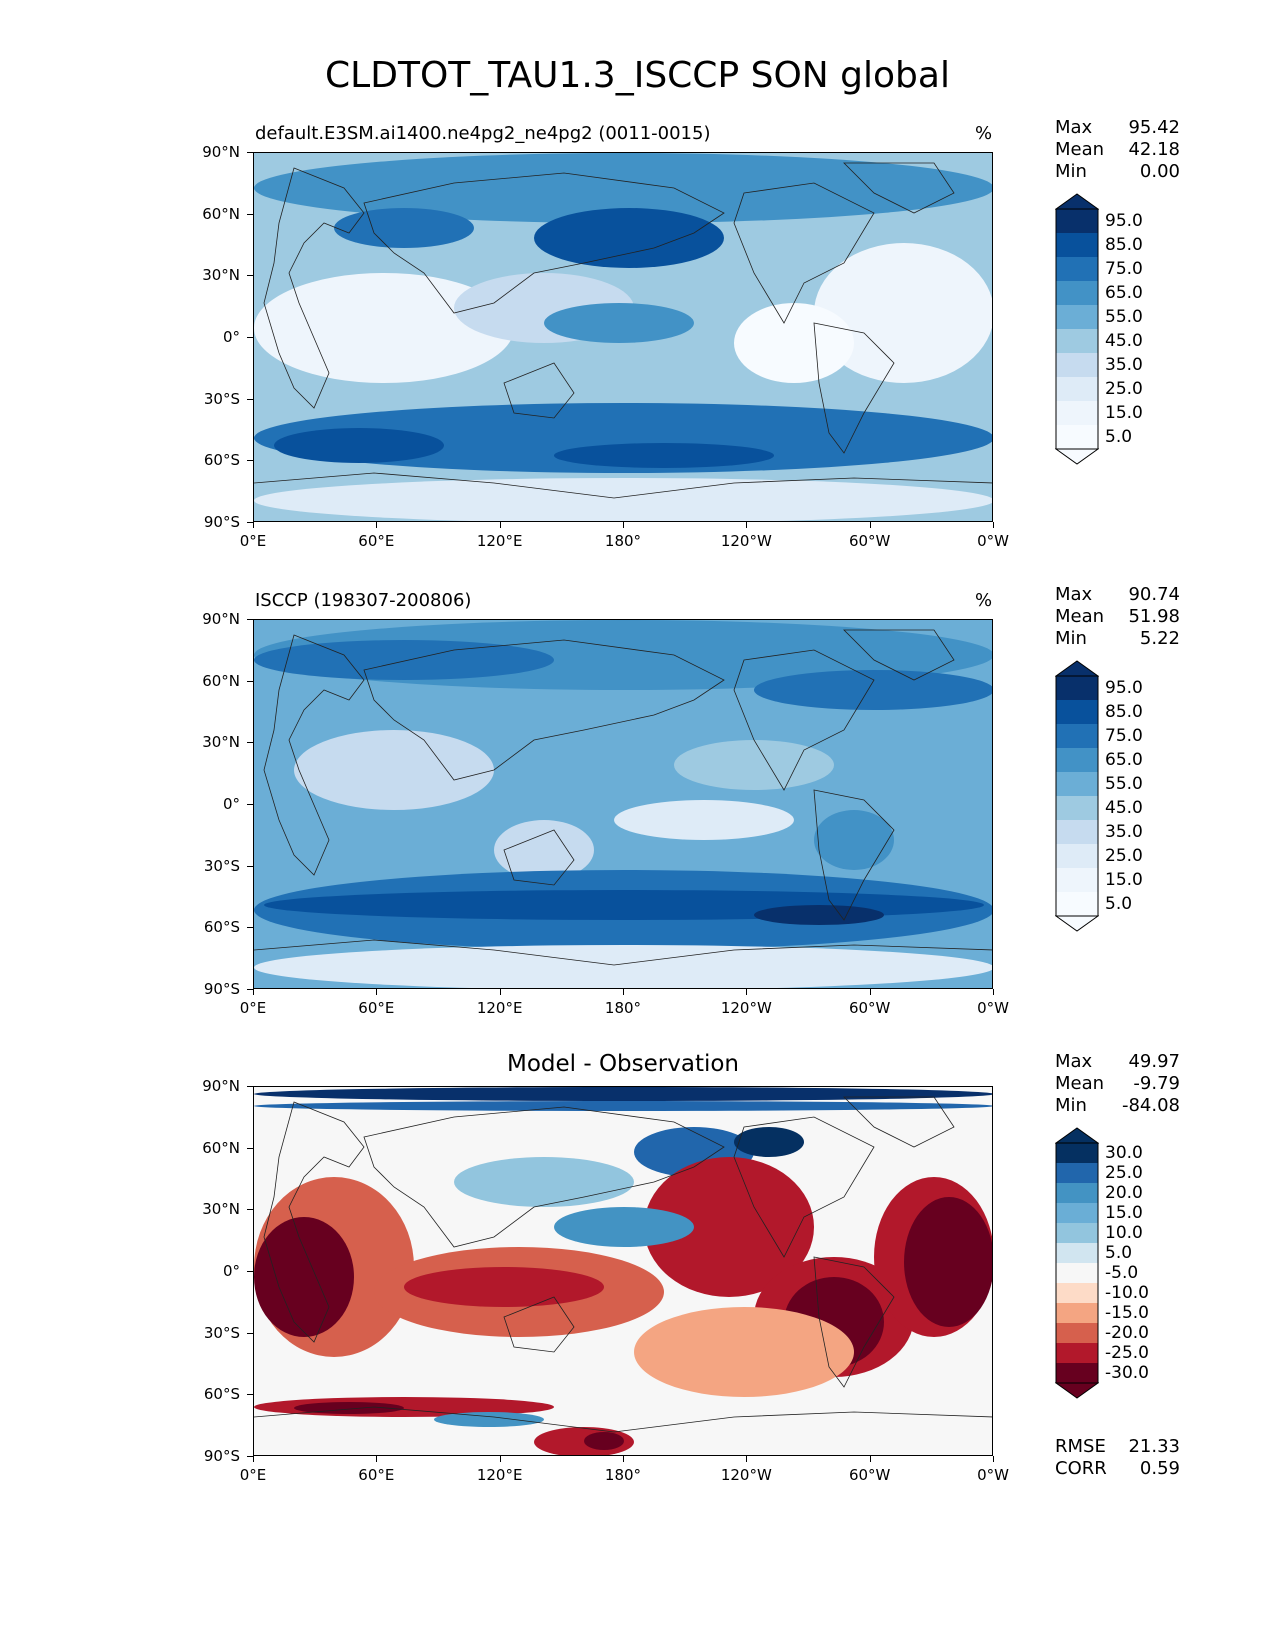 This screenshot has height=1650, width=1275. What do you see at coordinates (869, 1475) in the screenshot?
I see `lon-tick-label: 60°W` at bounding box center [869, 1475].